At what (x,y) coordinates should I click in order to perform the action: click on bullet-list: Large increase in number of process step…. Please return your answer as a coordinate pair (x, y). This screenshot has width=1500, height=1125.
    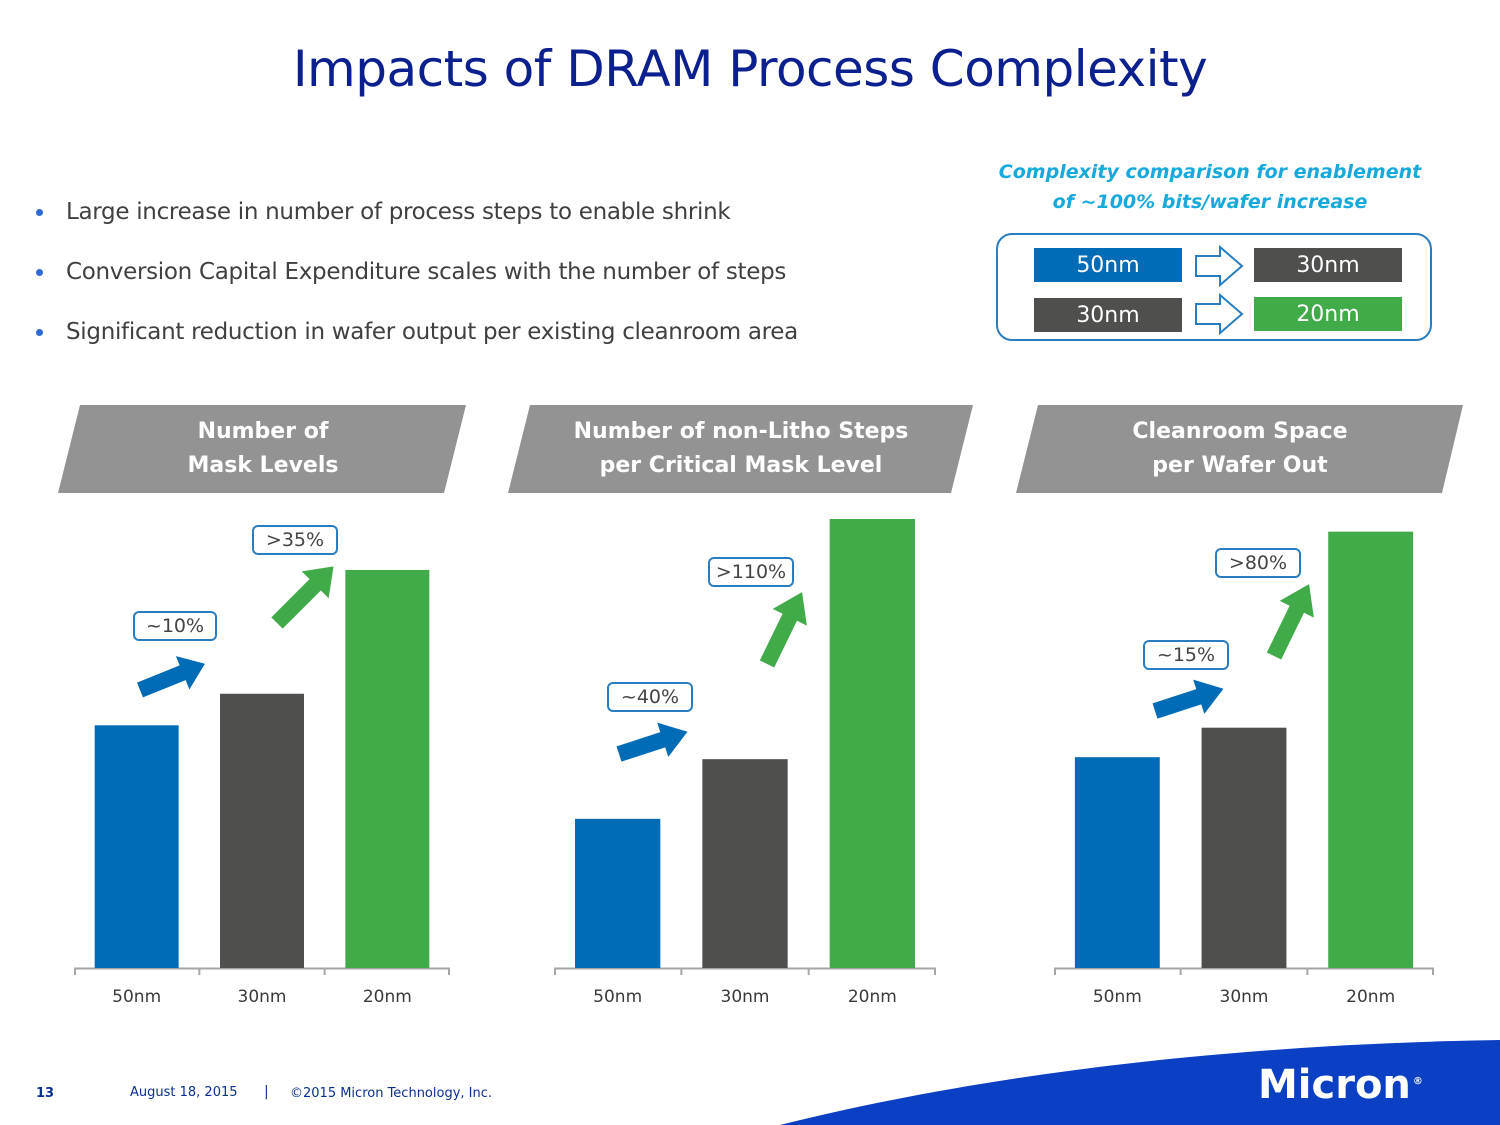
    Looking at the image, I should click on (416, 282).